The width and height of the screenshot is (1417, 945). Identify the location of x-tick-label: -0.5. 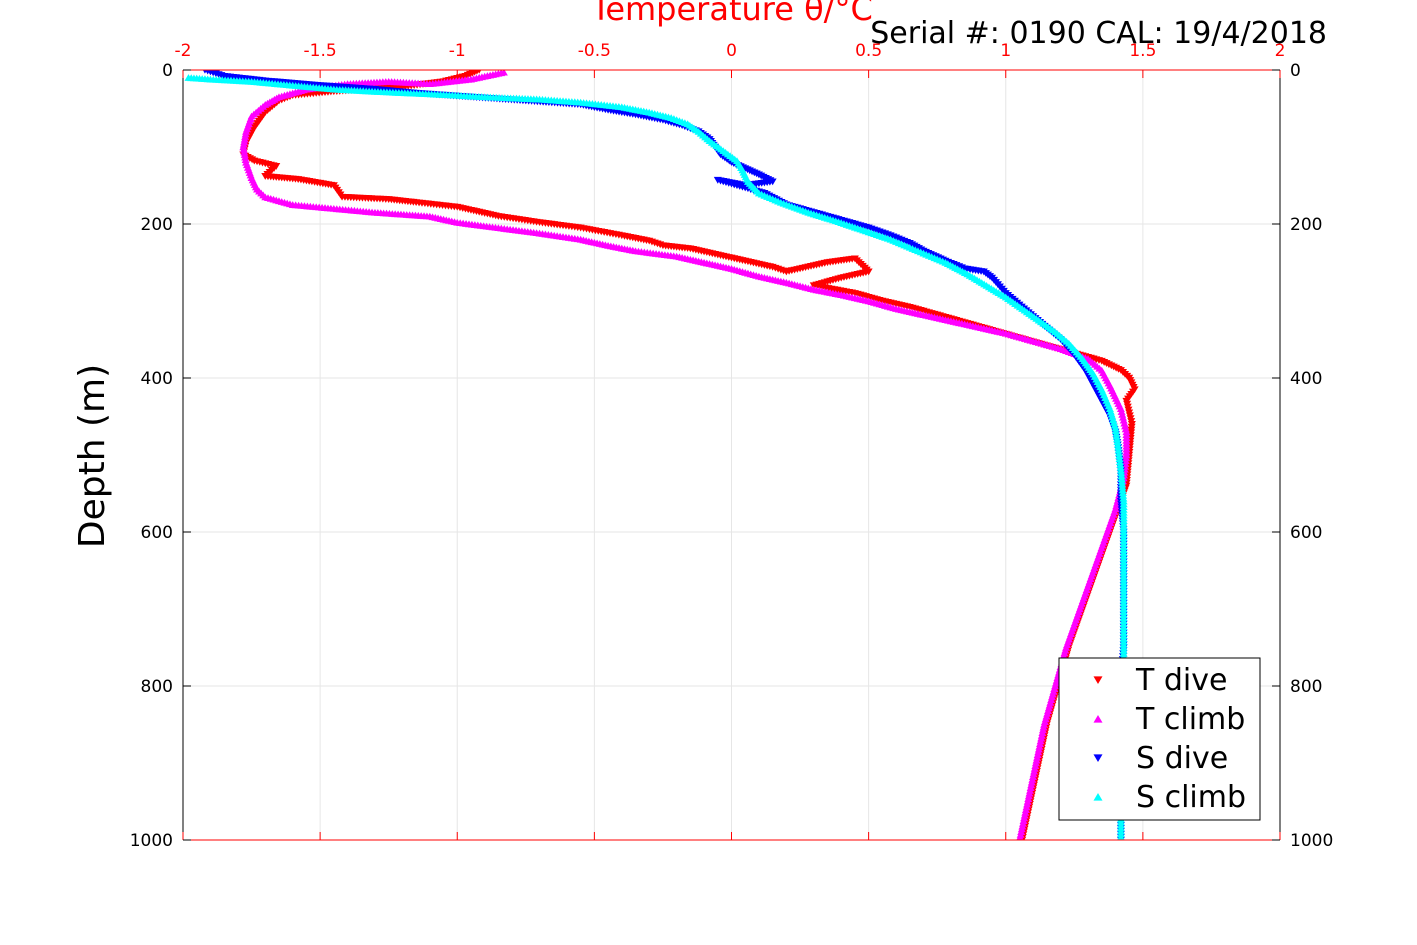
(594, 51).